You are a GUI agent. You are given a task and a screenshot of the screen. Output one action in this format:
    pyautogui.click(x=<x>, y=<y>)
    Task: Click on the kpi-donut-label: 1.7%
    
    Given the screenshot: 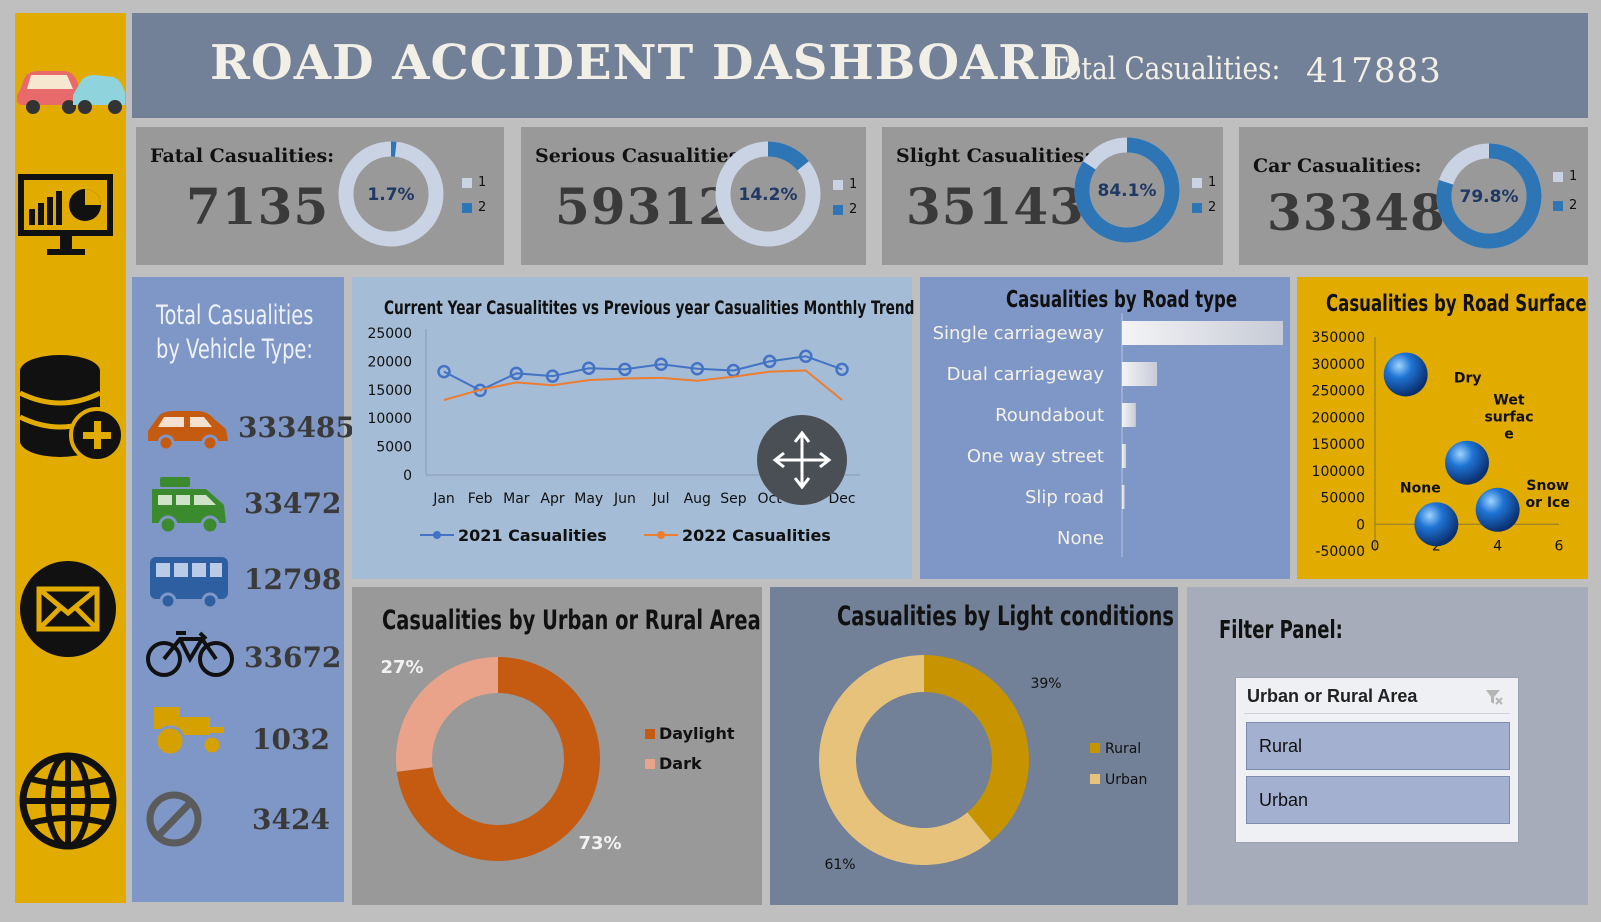 What is the action you would take?
    pyautogui.click(x=390, y=195)
    